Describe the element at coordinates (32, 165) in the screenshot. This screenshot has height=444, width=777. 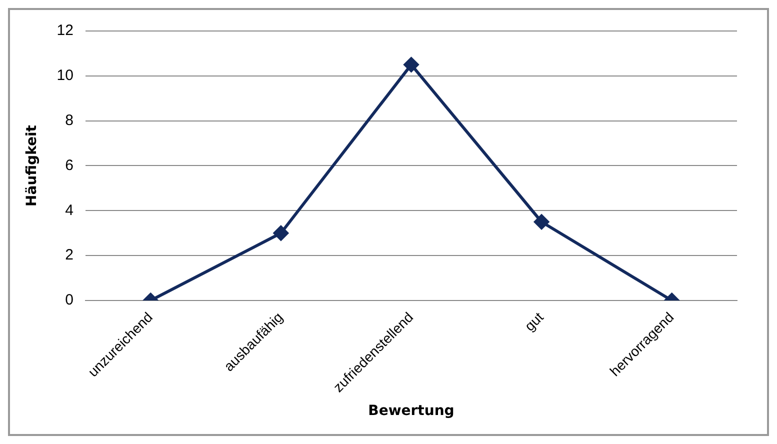
I see `y-axis-title: Häufigkeit` at that location.